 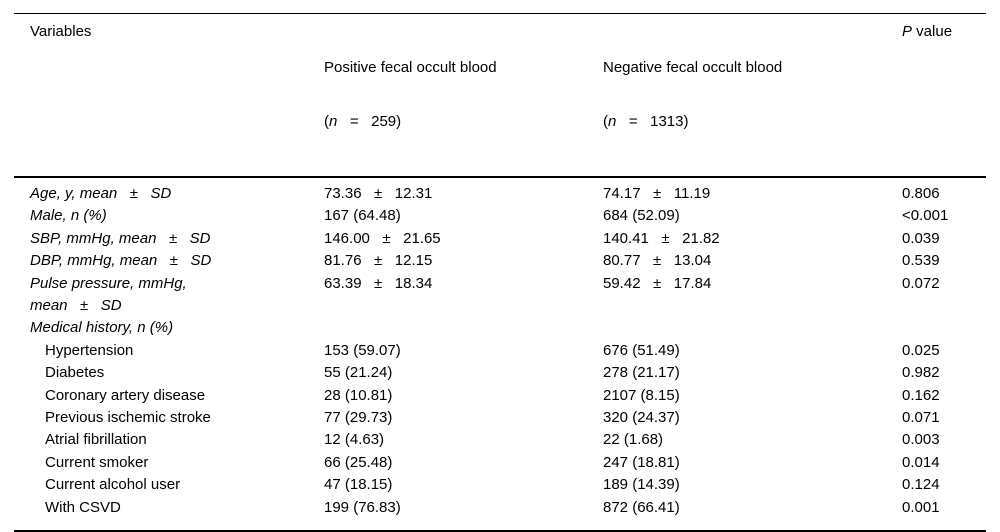 What do you see at coordinates (944, 95) in the screenshot?
I see `col-header-pvalue: P value` at bounding box center [944, 95].